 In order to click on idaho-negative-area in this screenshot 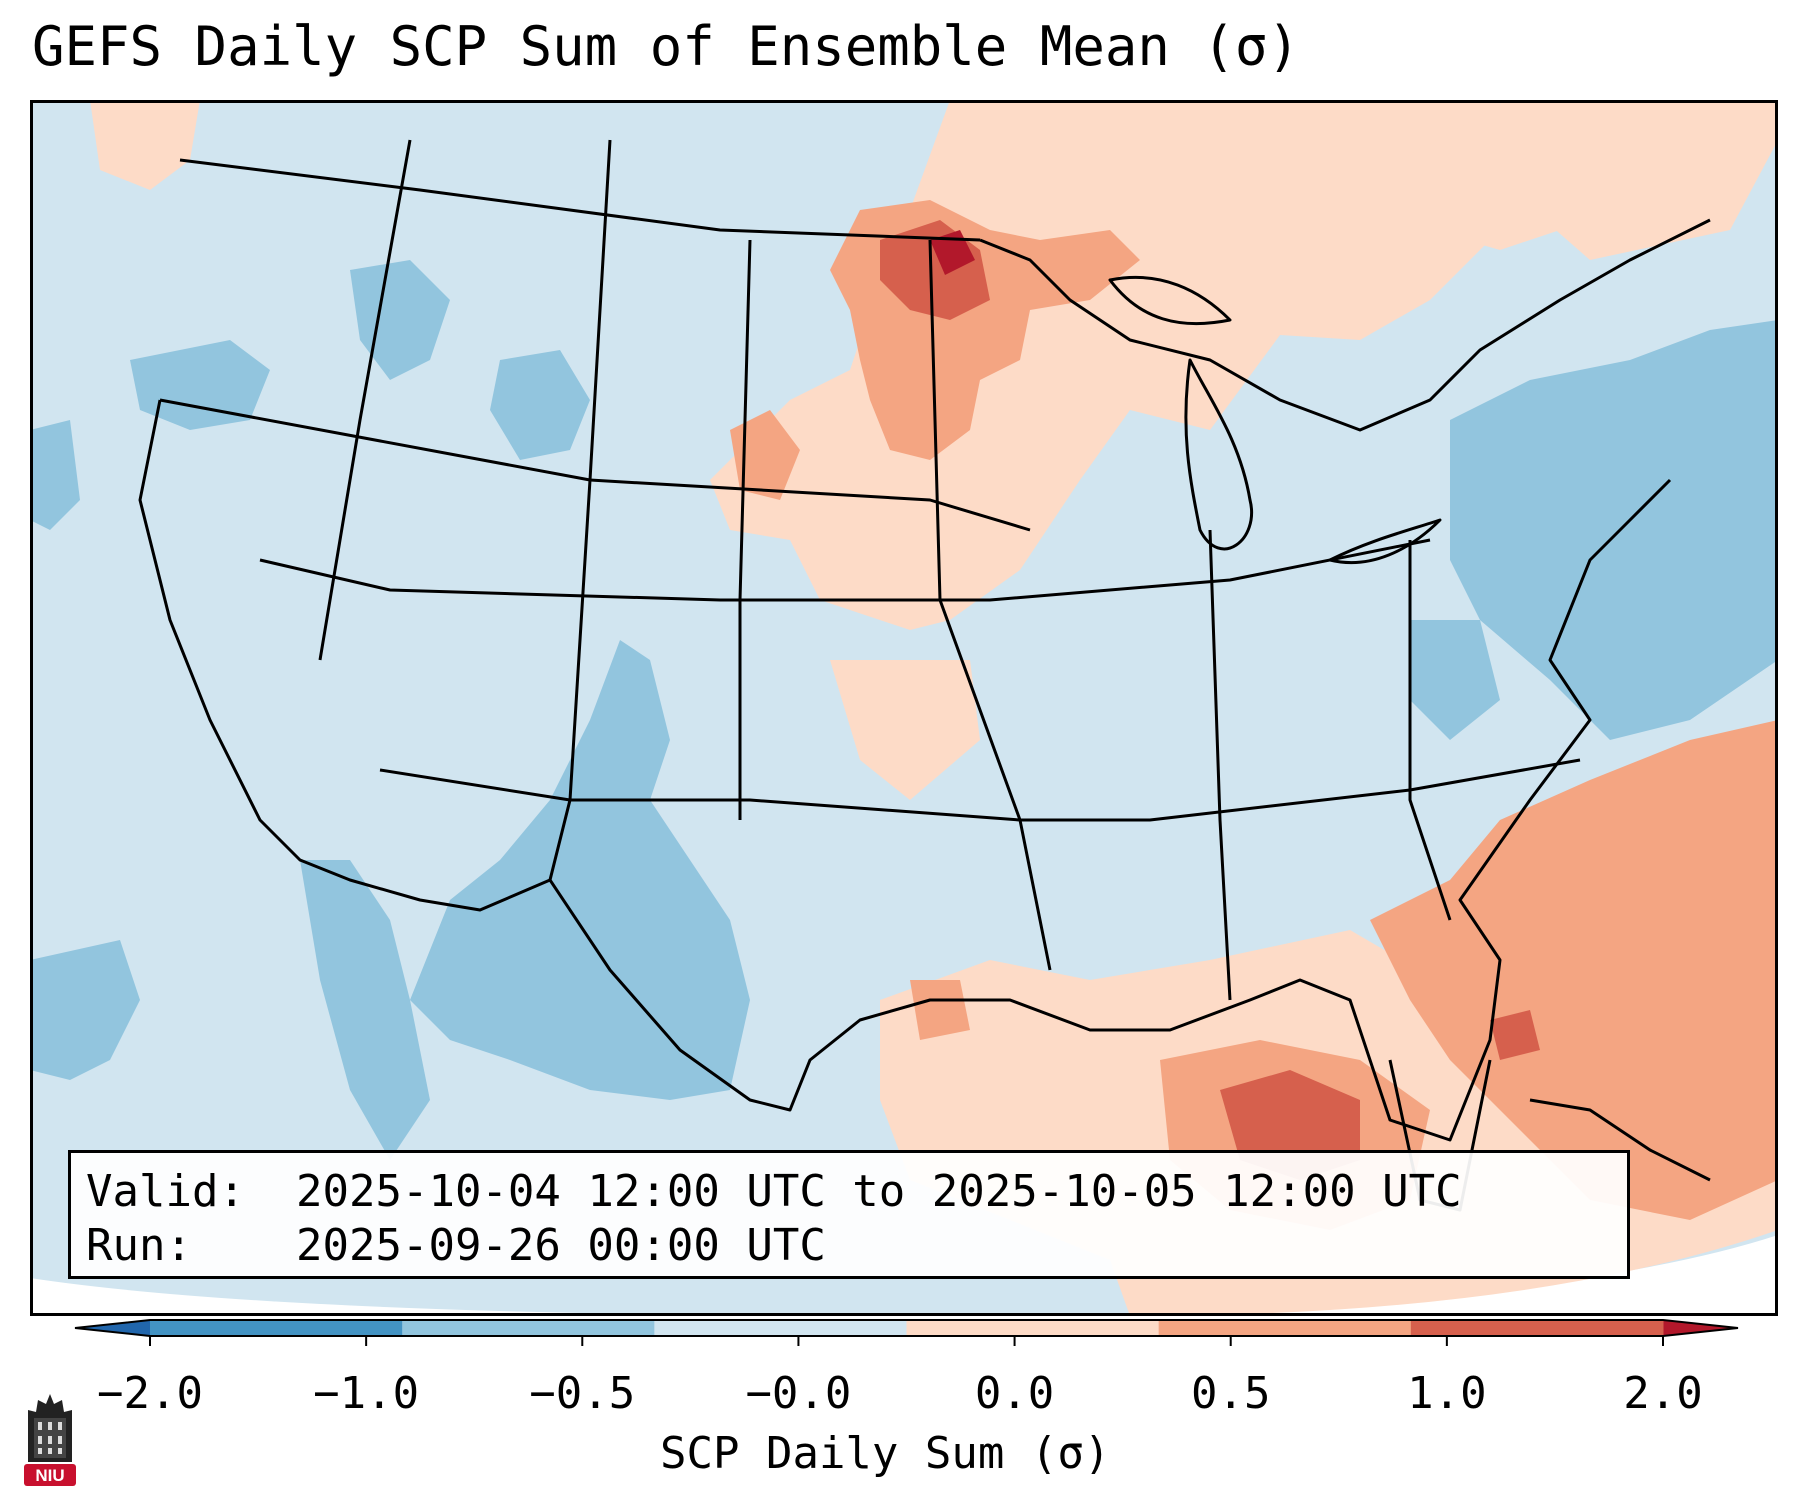, I will do `click(400, 320)`.